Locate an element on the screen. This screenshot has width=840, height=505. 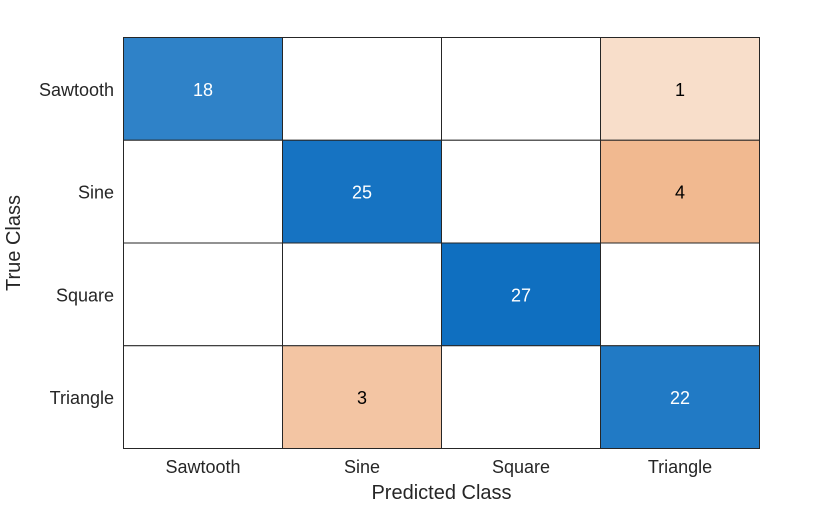
cell-value-label: 22 is located at coordinates (680, 398).